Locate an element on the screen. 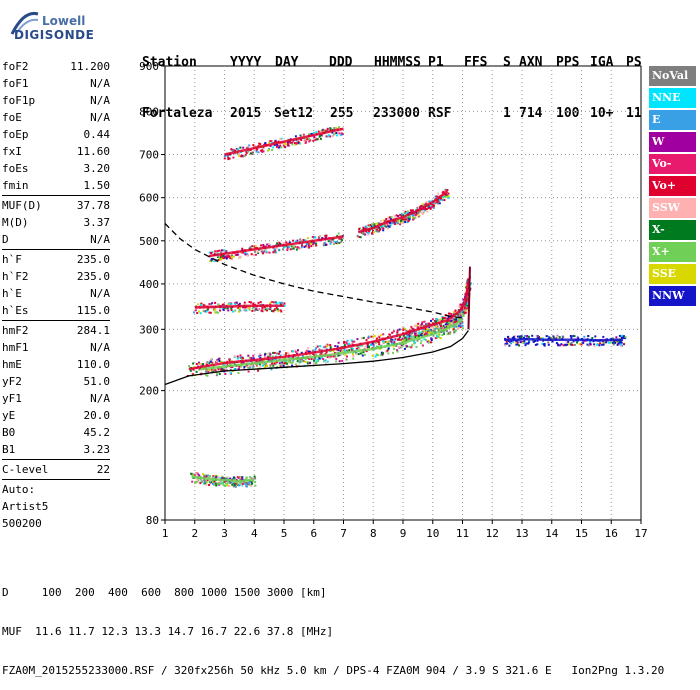 Image resolution: width=700 pixels, height=690 pixels. trace-x-trace-f2 is located at coordinates (332, 345).